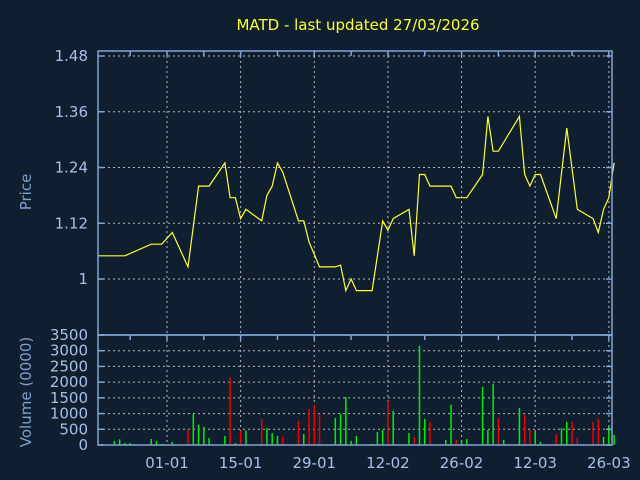 This screenshot has height=480, width=640. Describe the element at coordinates (535, 463) in the screenshot. I see `date-tick-label: 12-03` at that location.